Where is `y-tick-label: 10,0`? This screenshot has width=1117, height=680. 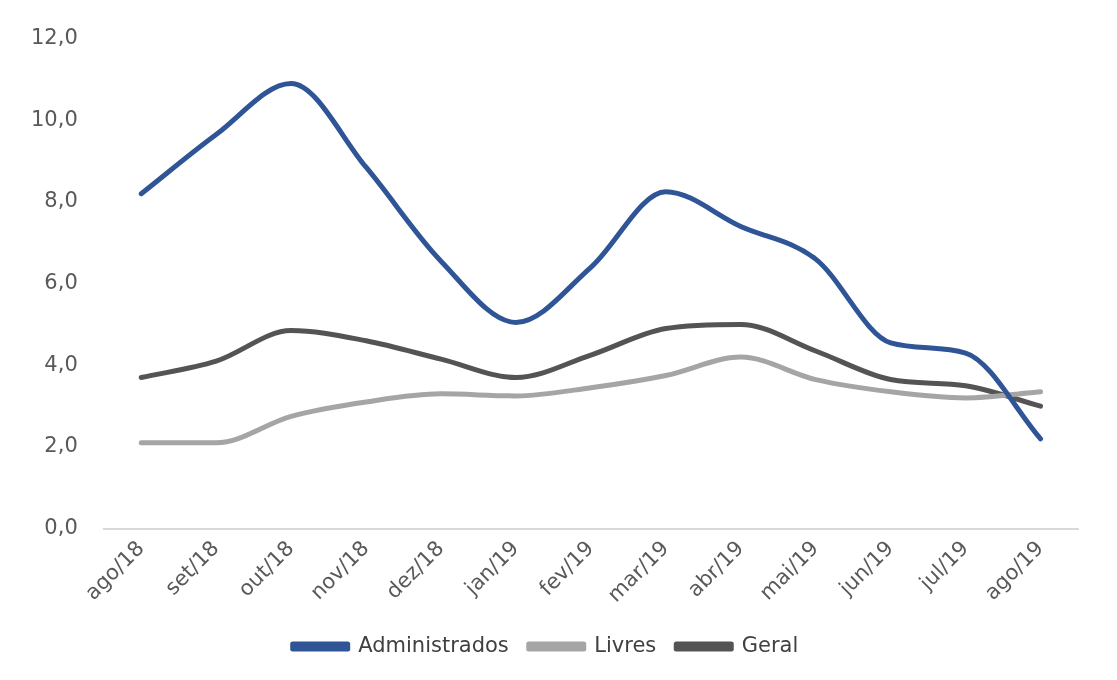 y-tick-label: 10,0 is located at coordinates (54, 118).